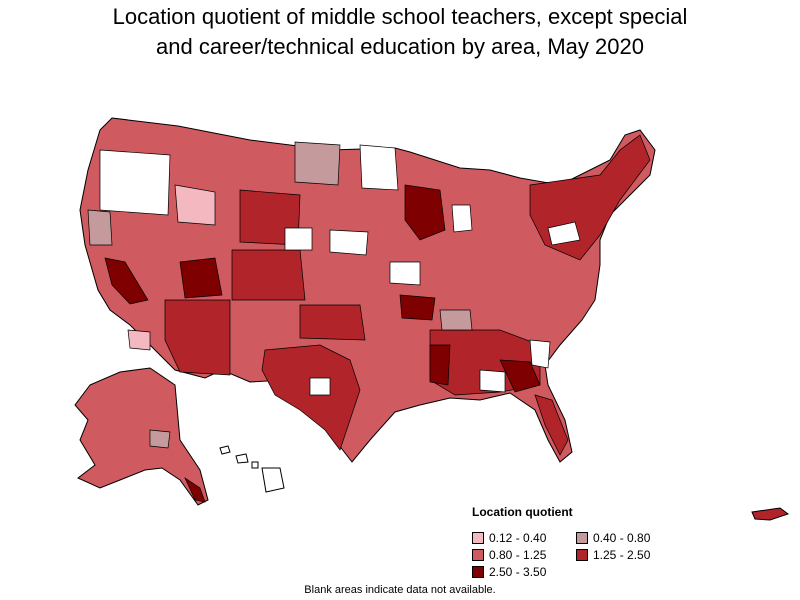 The height and width of the screenshot is (600, 800). What do you see at coordinates (590, 197) in the screenshot?
I see `region-northeast` at bounding box center [590, 197].